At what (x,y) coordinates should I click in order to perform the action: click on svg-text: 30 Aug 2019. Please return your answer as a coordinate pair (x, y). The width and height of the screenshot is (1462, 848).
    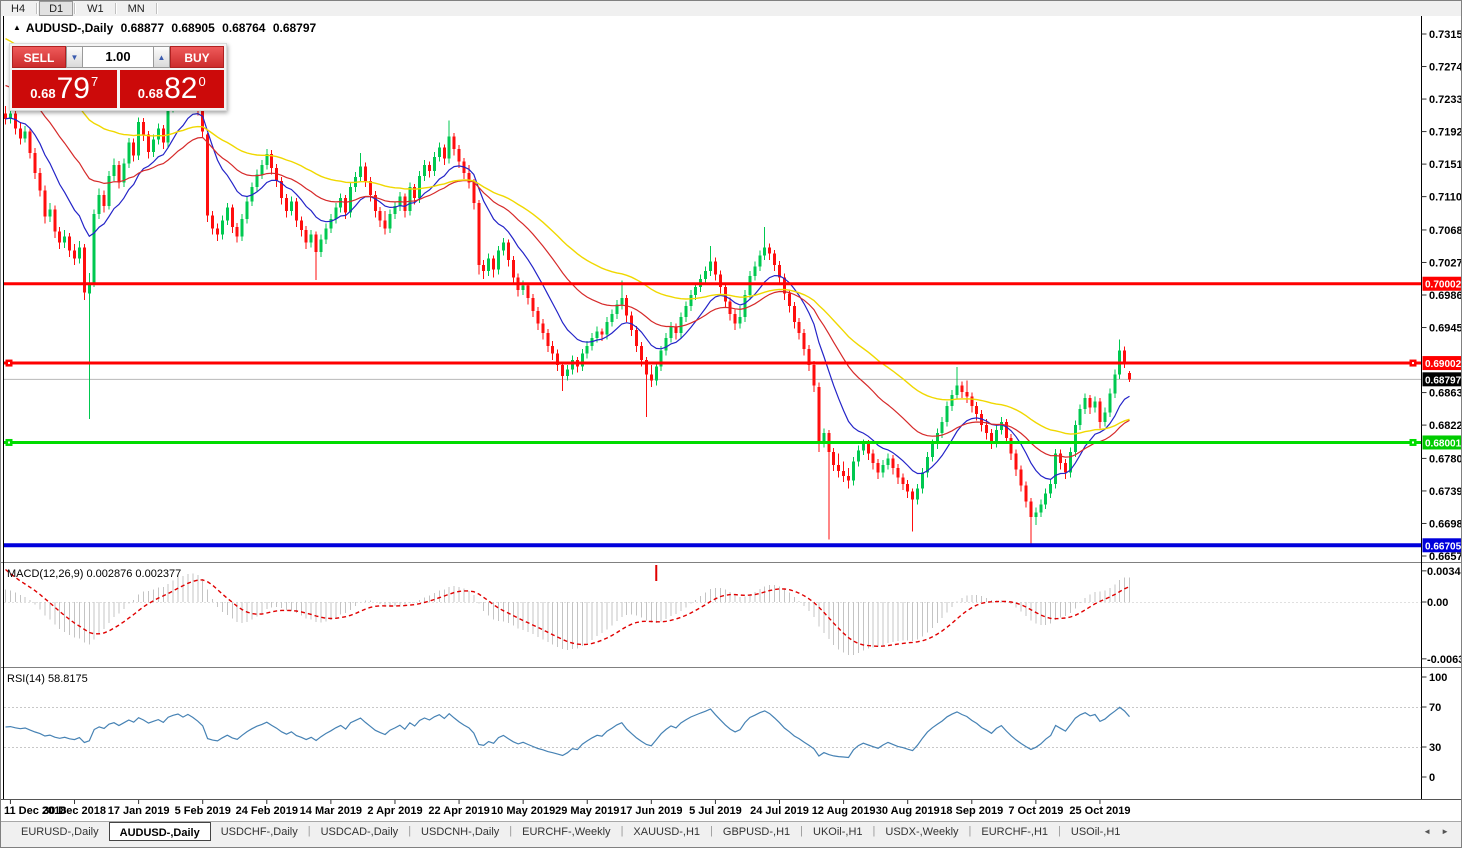
    Looking at the image, I should click on (908, 811).